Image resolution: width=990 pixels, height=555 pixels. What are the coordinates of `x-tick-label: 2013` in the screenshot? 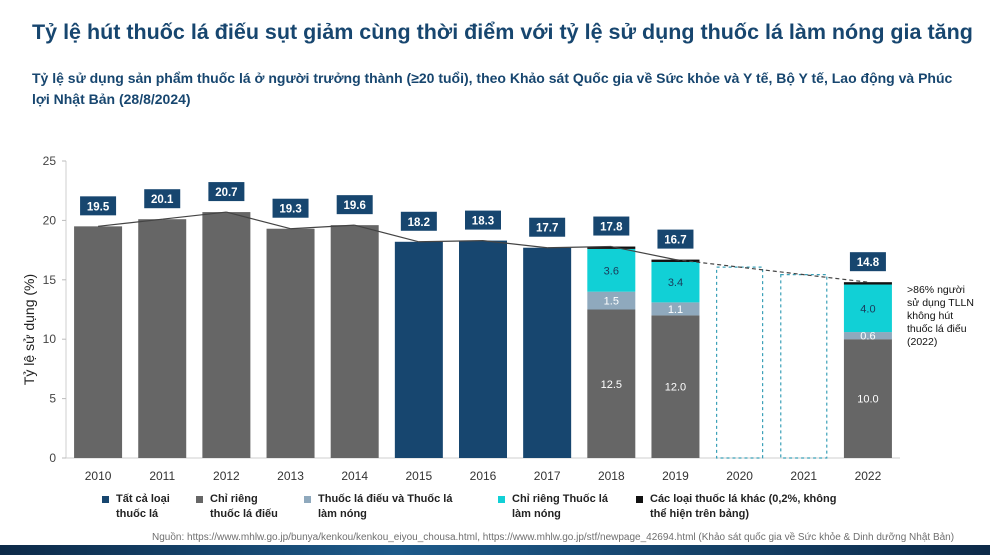 It's located at (290, 476).